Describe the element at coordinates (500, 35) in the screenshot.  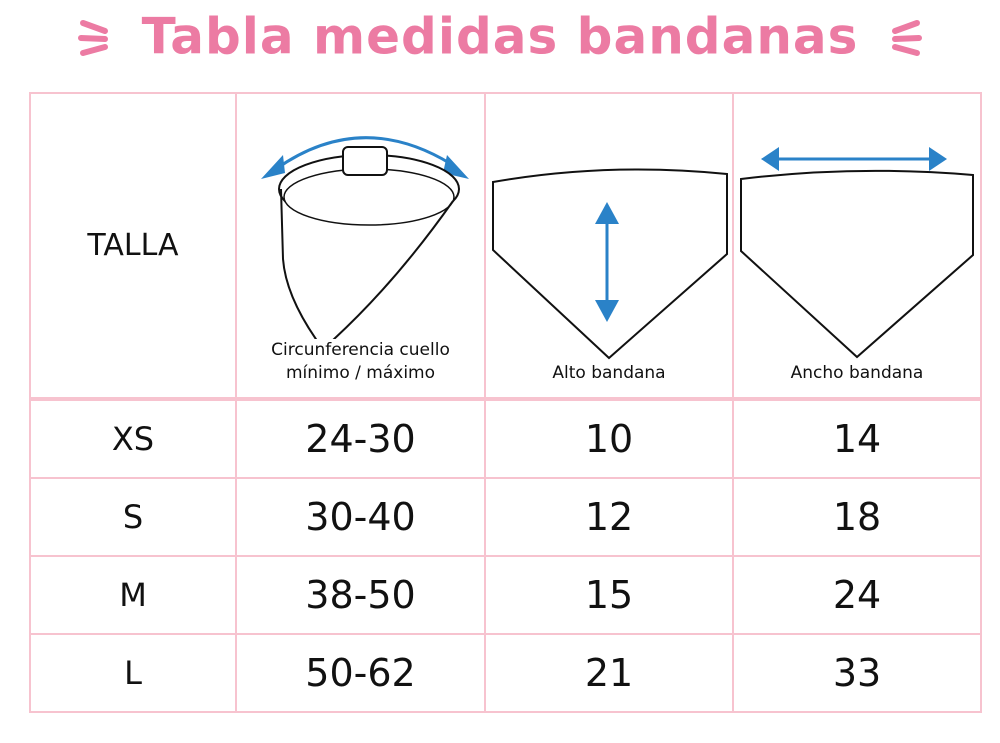
I see `page-title: Tabla medidas bandanas` at that location.